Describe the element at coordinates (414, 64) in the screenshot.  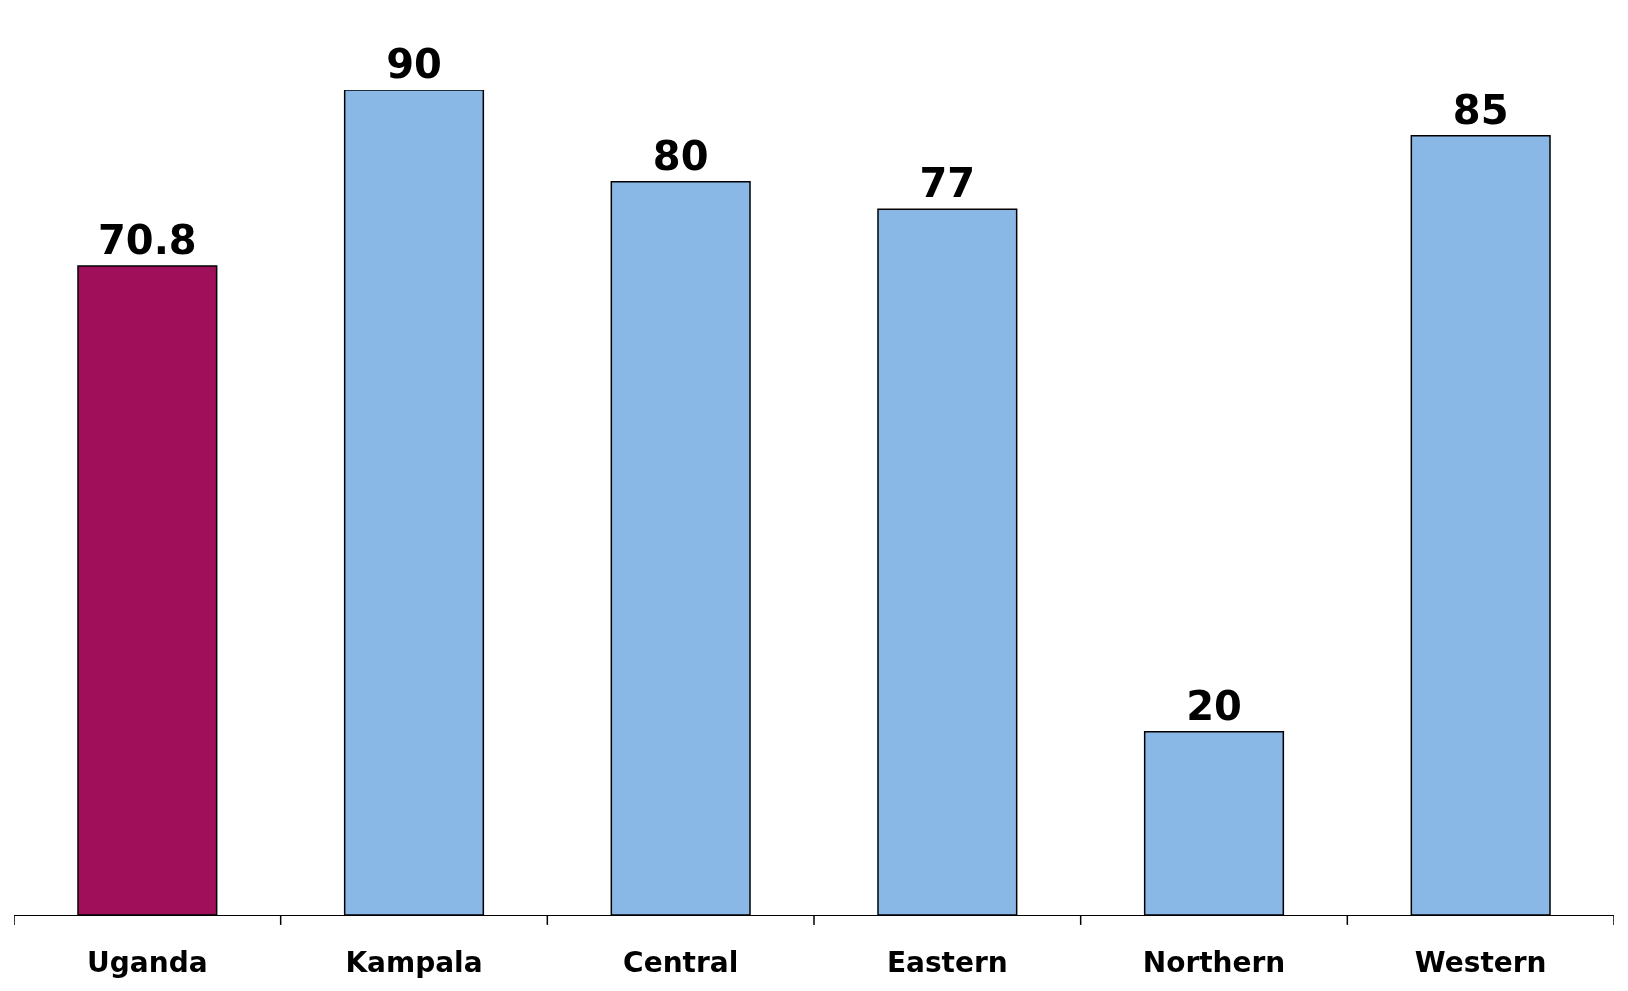
I see `data-label: 90` at that location.